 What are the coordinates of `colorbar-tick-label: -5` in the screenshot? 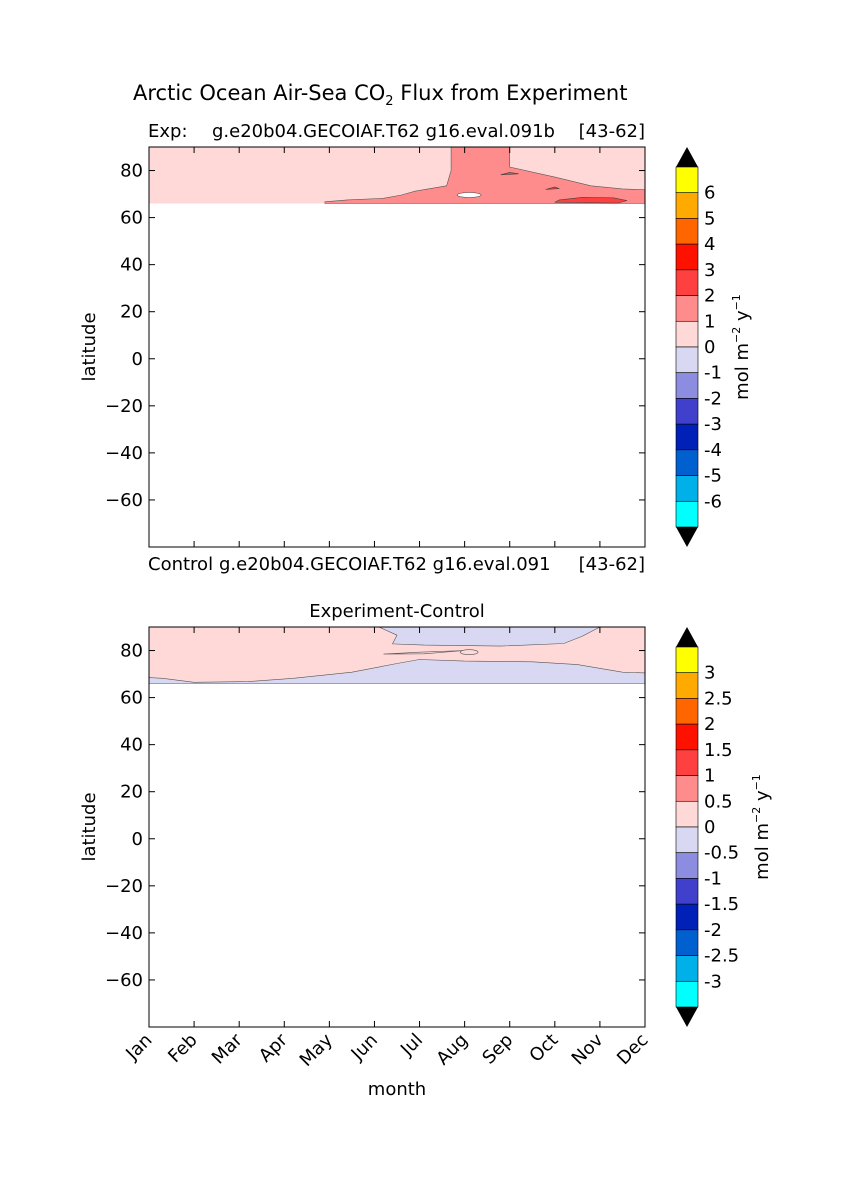 It's located at (713, 476).